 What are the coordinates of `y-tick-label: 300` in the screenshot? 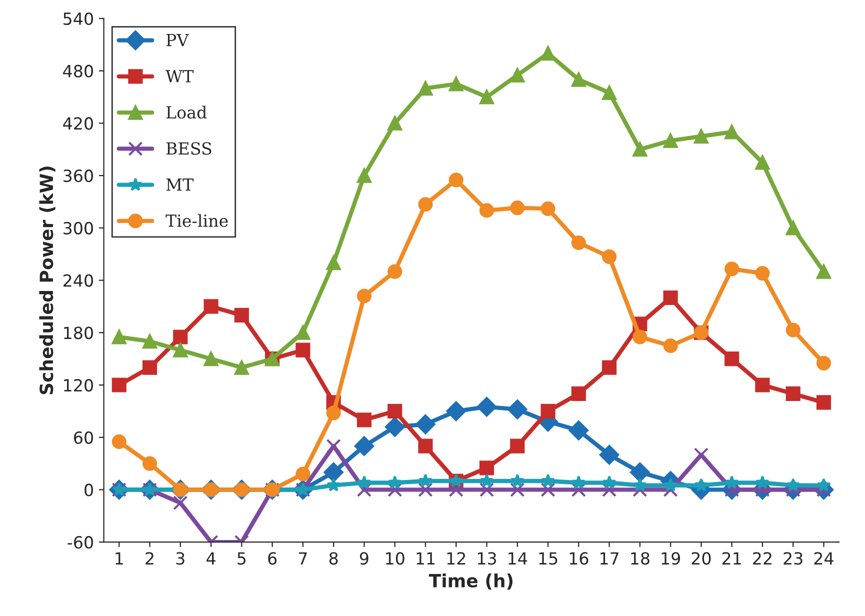 It's located at (78, 228).